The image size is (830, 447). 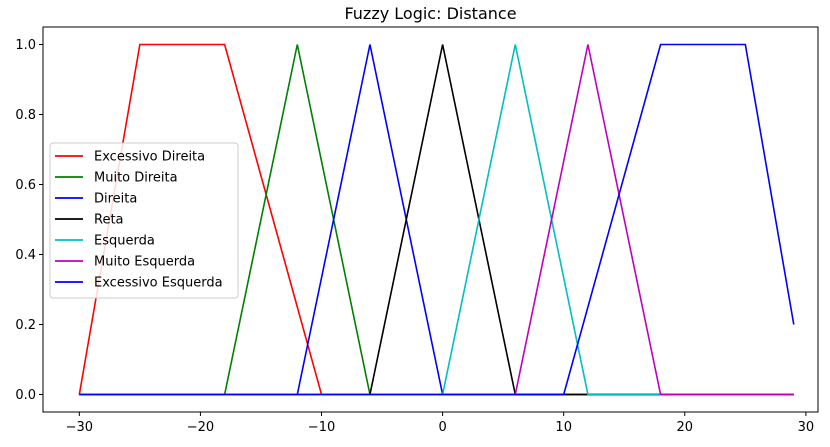 I want to click on y-tick-label: 1.0, so click(x=25, y=45).